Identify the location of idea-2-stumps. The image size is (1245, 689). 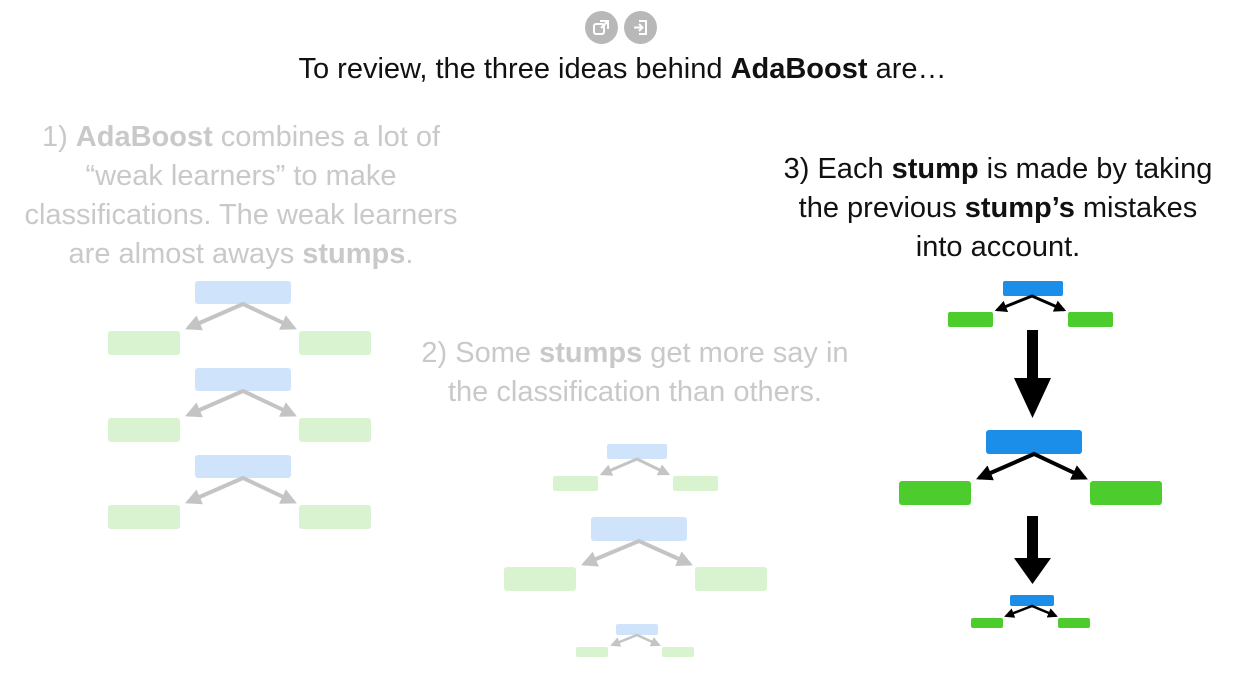
(635, 550).